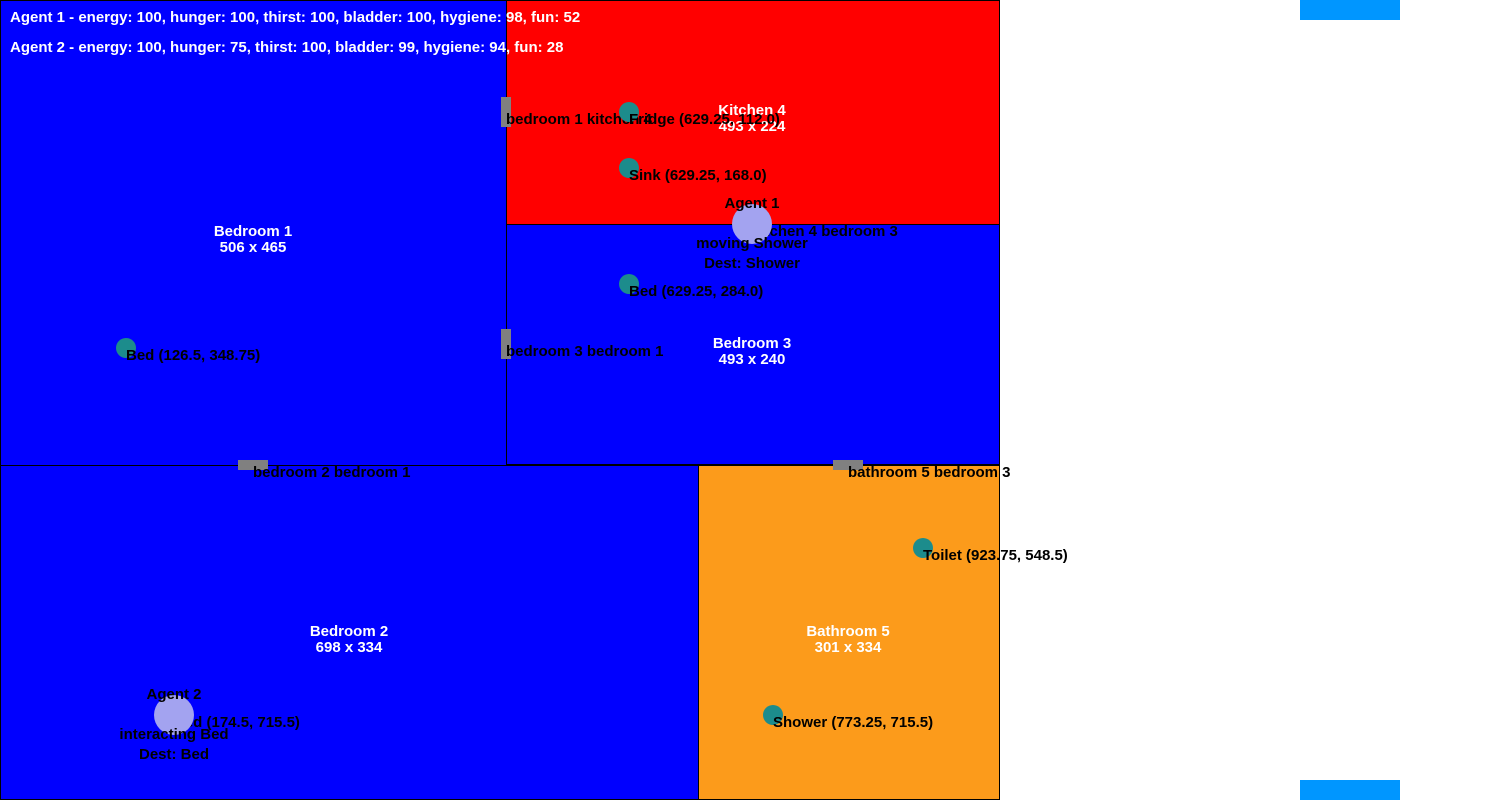 The image size is (1500, 800). What do you see at coordinates (752, 263) in the screenshot?
I see `agent-destination: Dest: Shower` at bounding box center [752, 263].